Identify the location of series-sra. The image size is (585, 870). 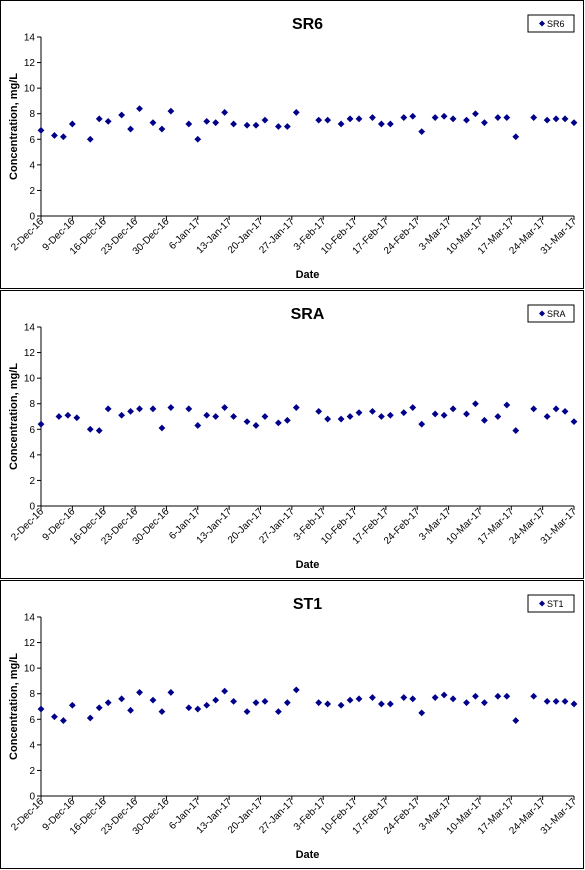
(307, 417).